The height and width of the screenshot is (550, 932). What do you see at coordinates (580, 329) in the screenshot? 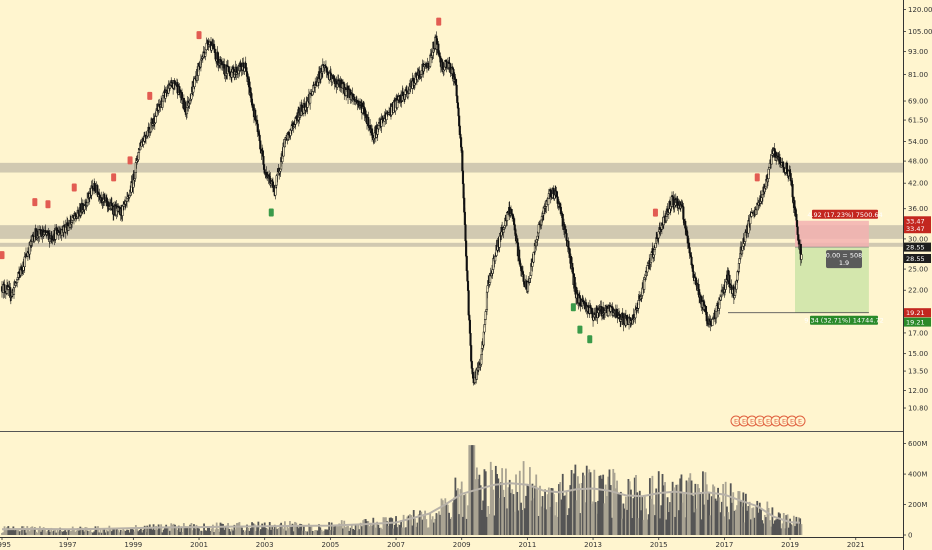
I see `buy-marker` at bounding box center [580, 329].